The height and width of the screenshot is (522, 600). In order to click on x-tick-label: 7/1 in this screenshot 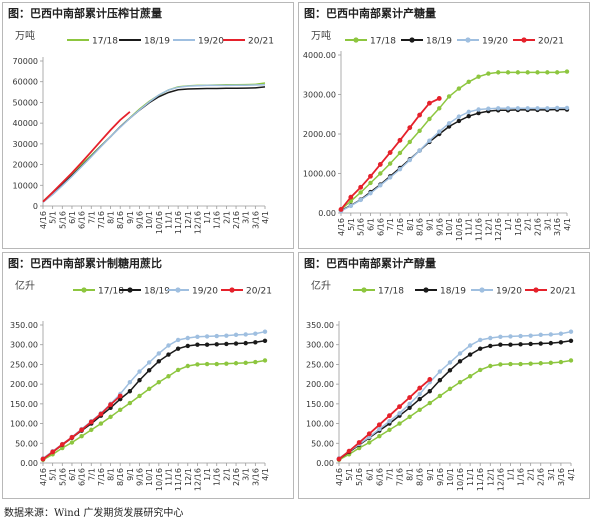, I will do `click(91, 474)`.